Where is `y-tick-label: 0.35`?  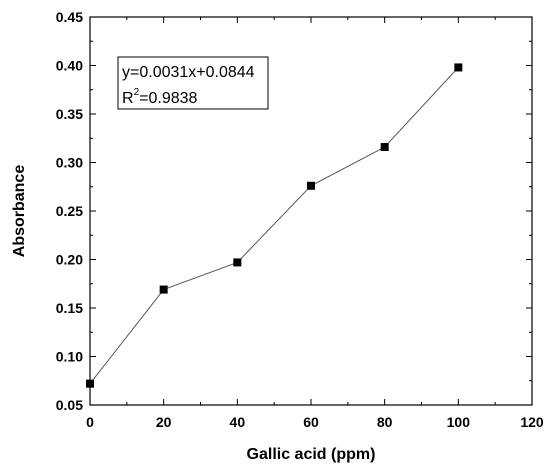 y-tick-label: 0.35 is located at coordinates (69, 114).